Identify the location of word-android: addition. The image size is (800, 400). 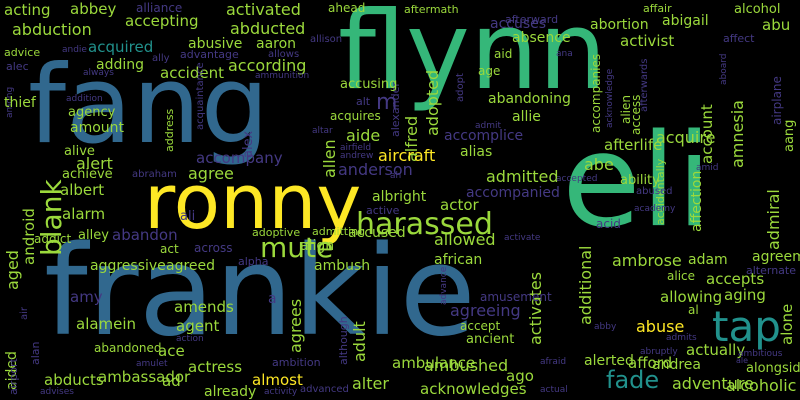
(84, 99).